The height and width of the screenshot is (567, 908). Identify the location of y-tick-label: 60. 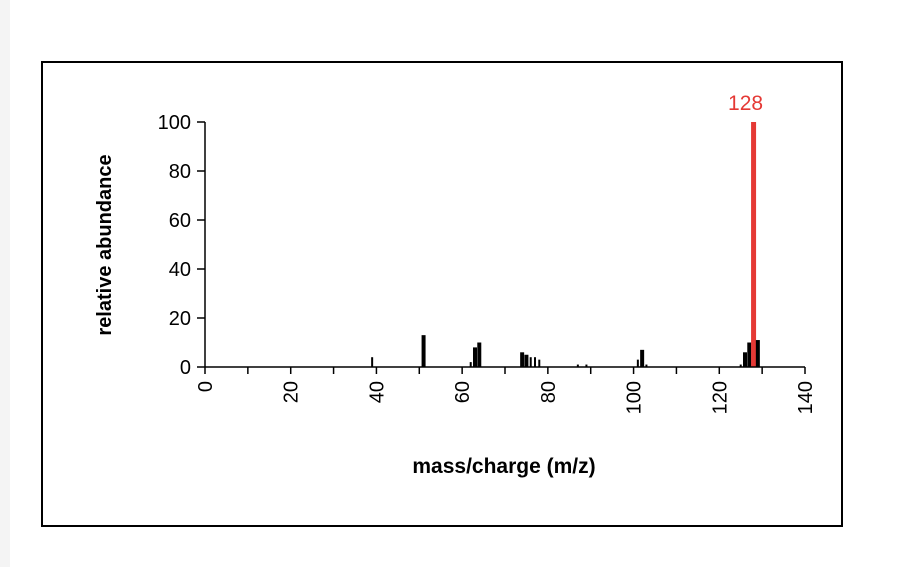
(180, 221).